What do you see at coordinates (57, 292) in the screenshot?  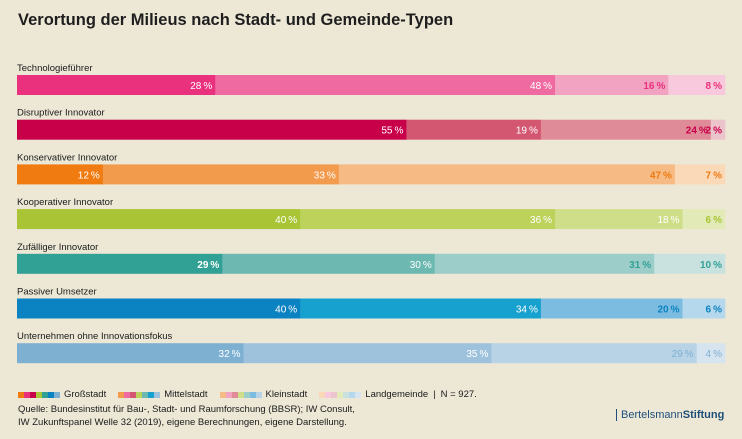 I see `category-label: Passiver Umsetzer` at bounding box center [57, 292].